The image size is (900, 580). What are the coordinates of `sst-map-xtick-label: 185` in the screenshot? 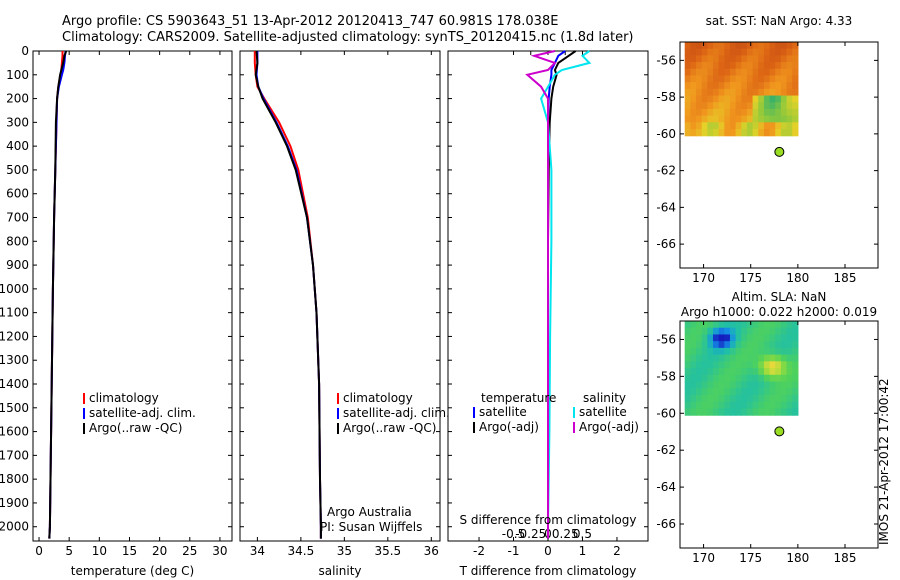 It's located at (845, 278).